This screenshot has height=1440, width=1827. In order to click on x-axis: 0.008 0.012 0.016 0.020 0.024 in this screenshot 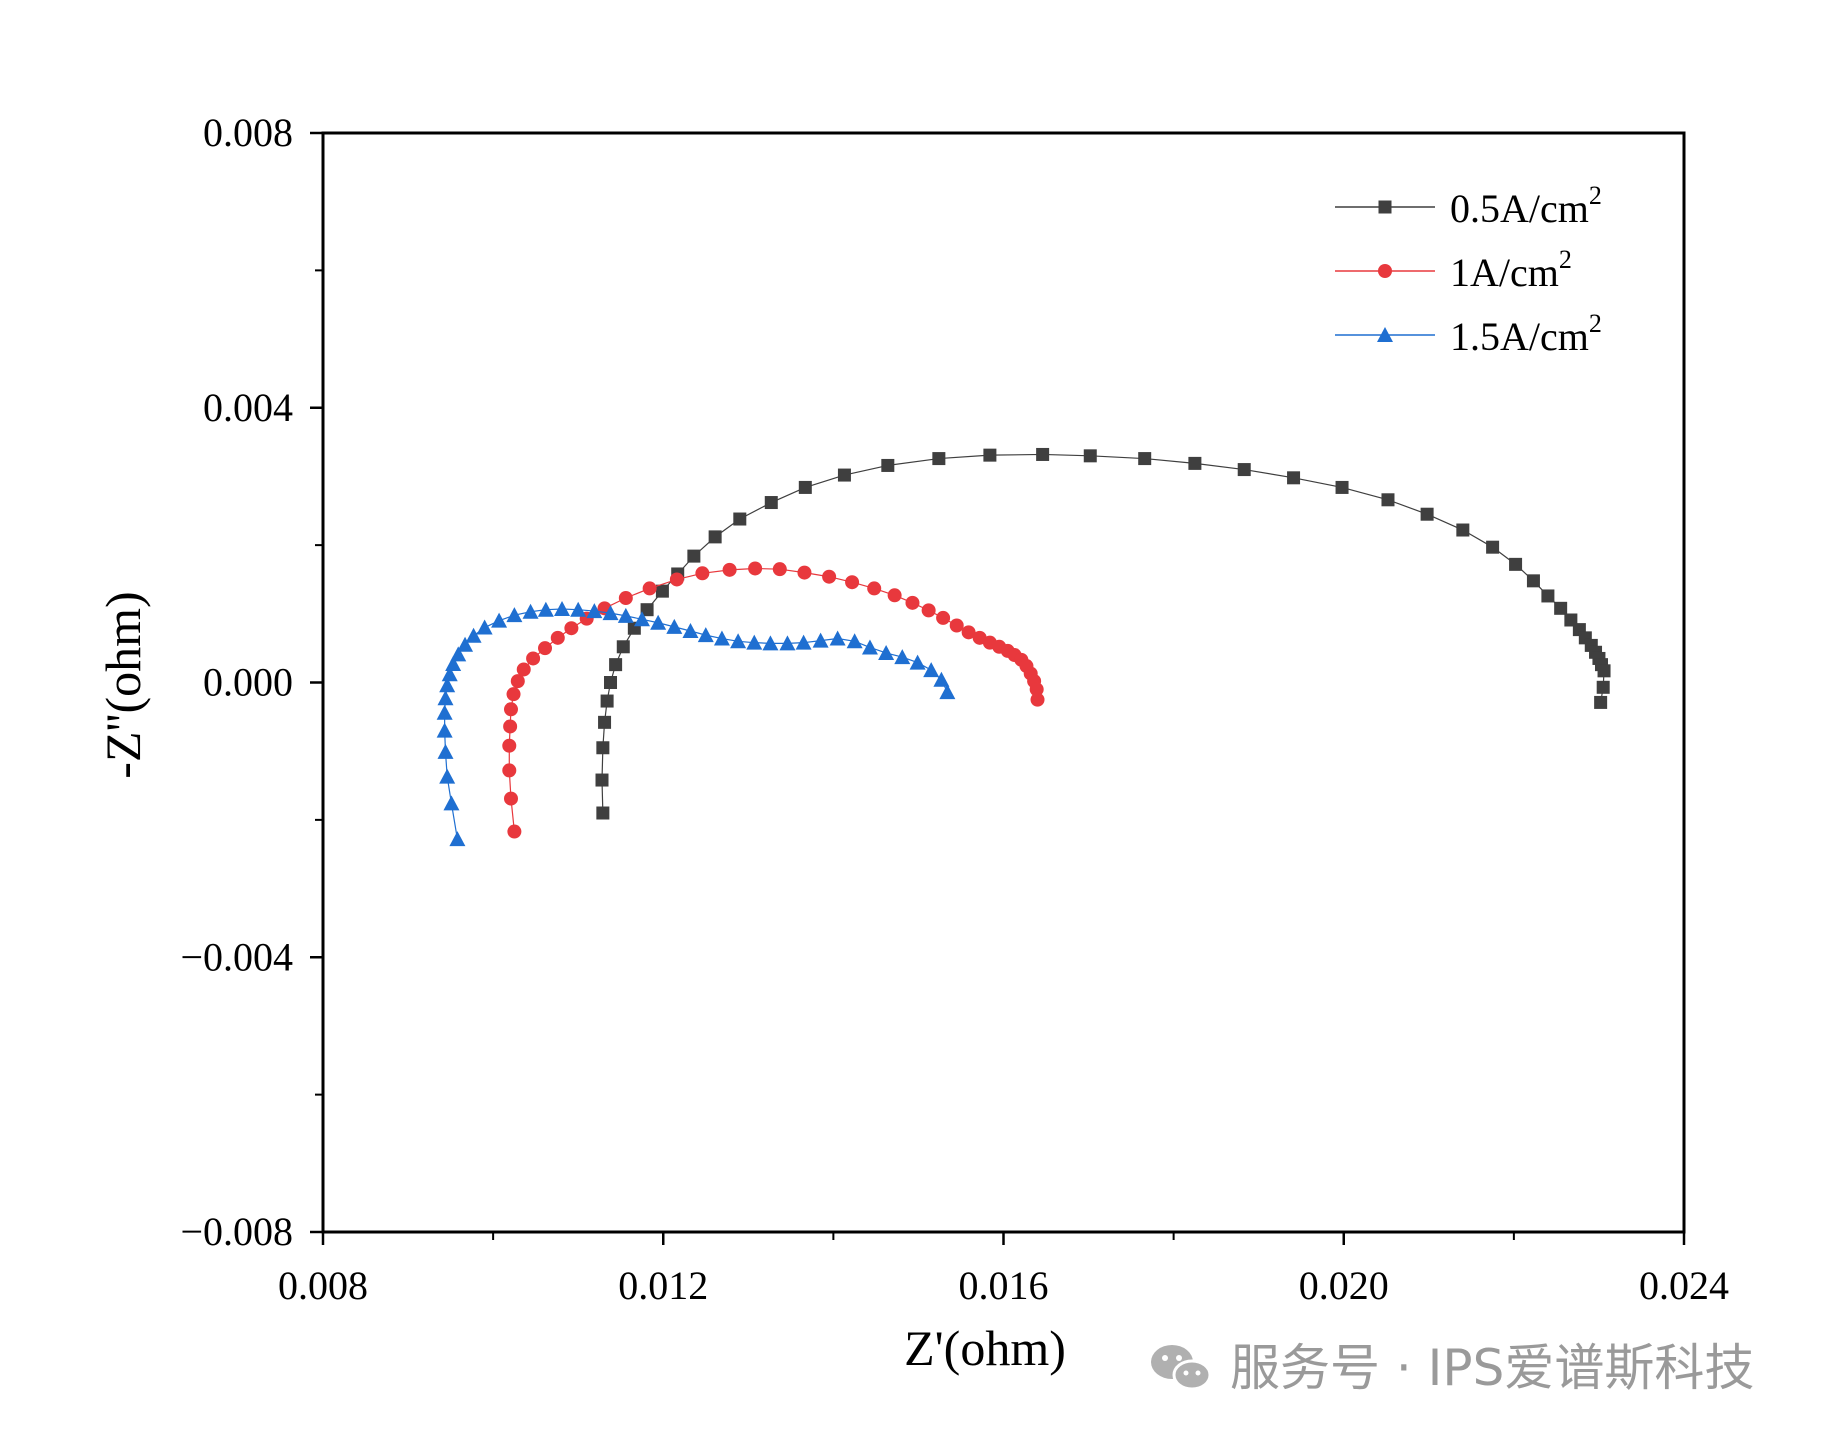, I will do `click(1003, 1270)`.